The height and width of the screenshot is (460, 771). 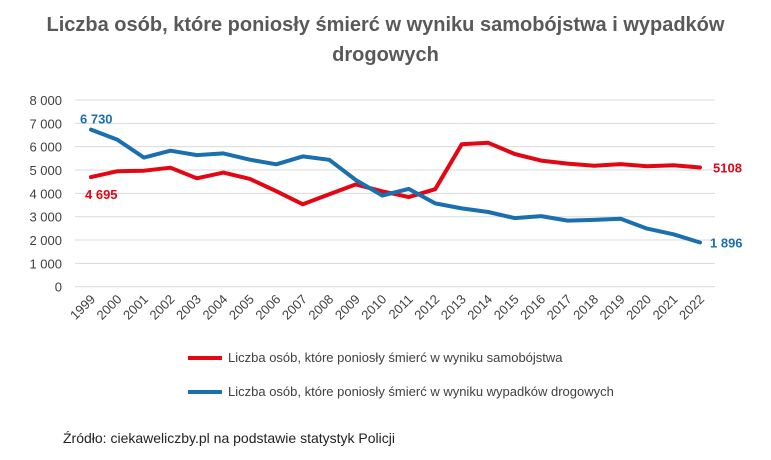 What do you see at coordinates (453, 307) in the screenshot?
I see `x-tick-label: 2013` at bounding box center [453, 307].